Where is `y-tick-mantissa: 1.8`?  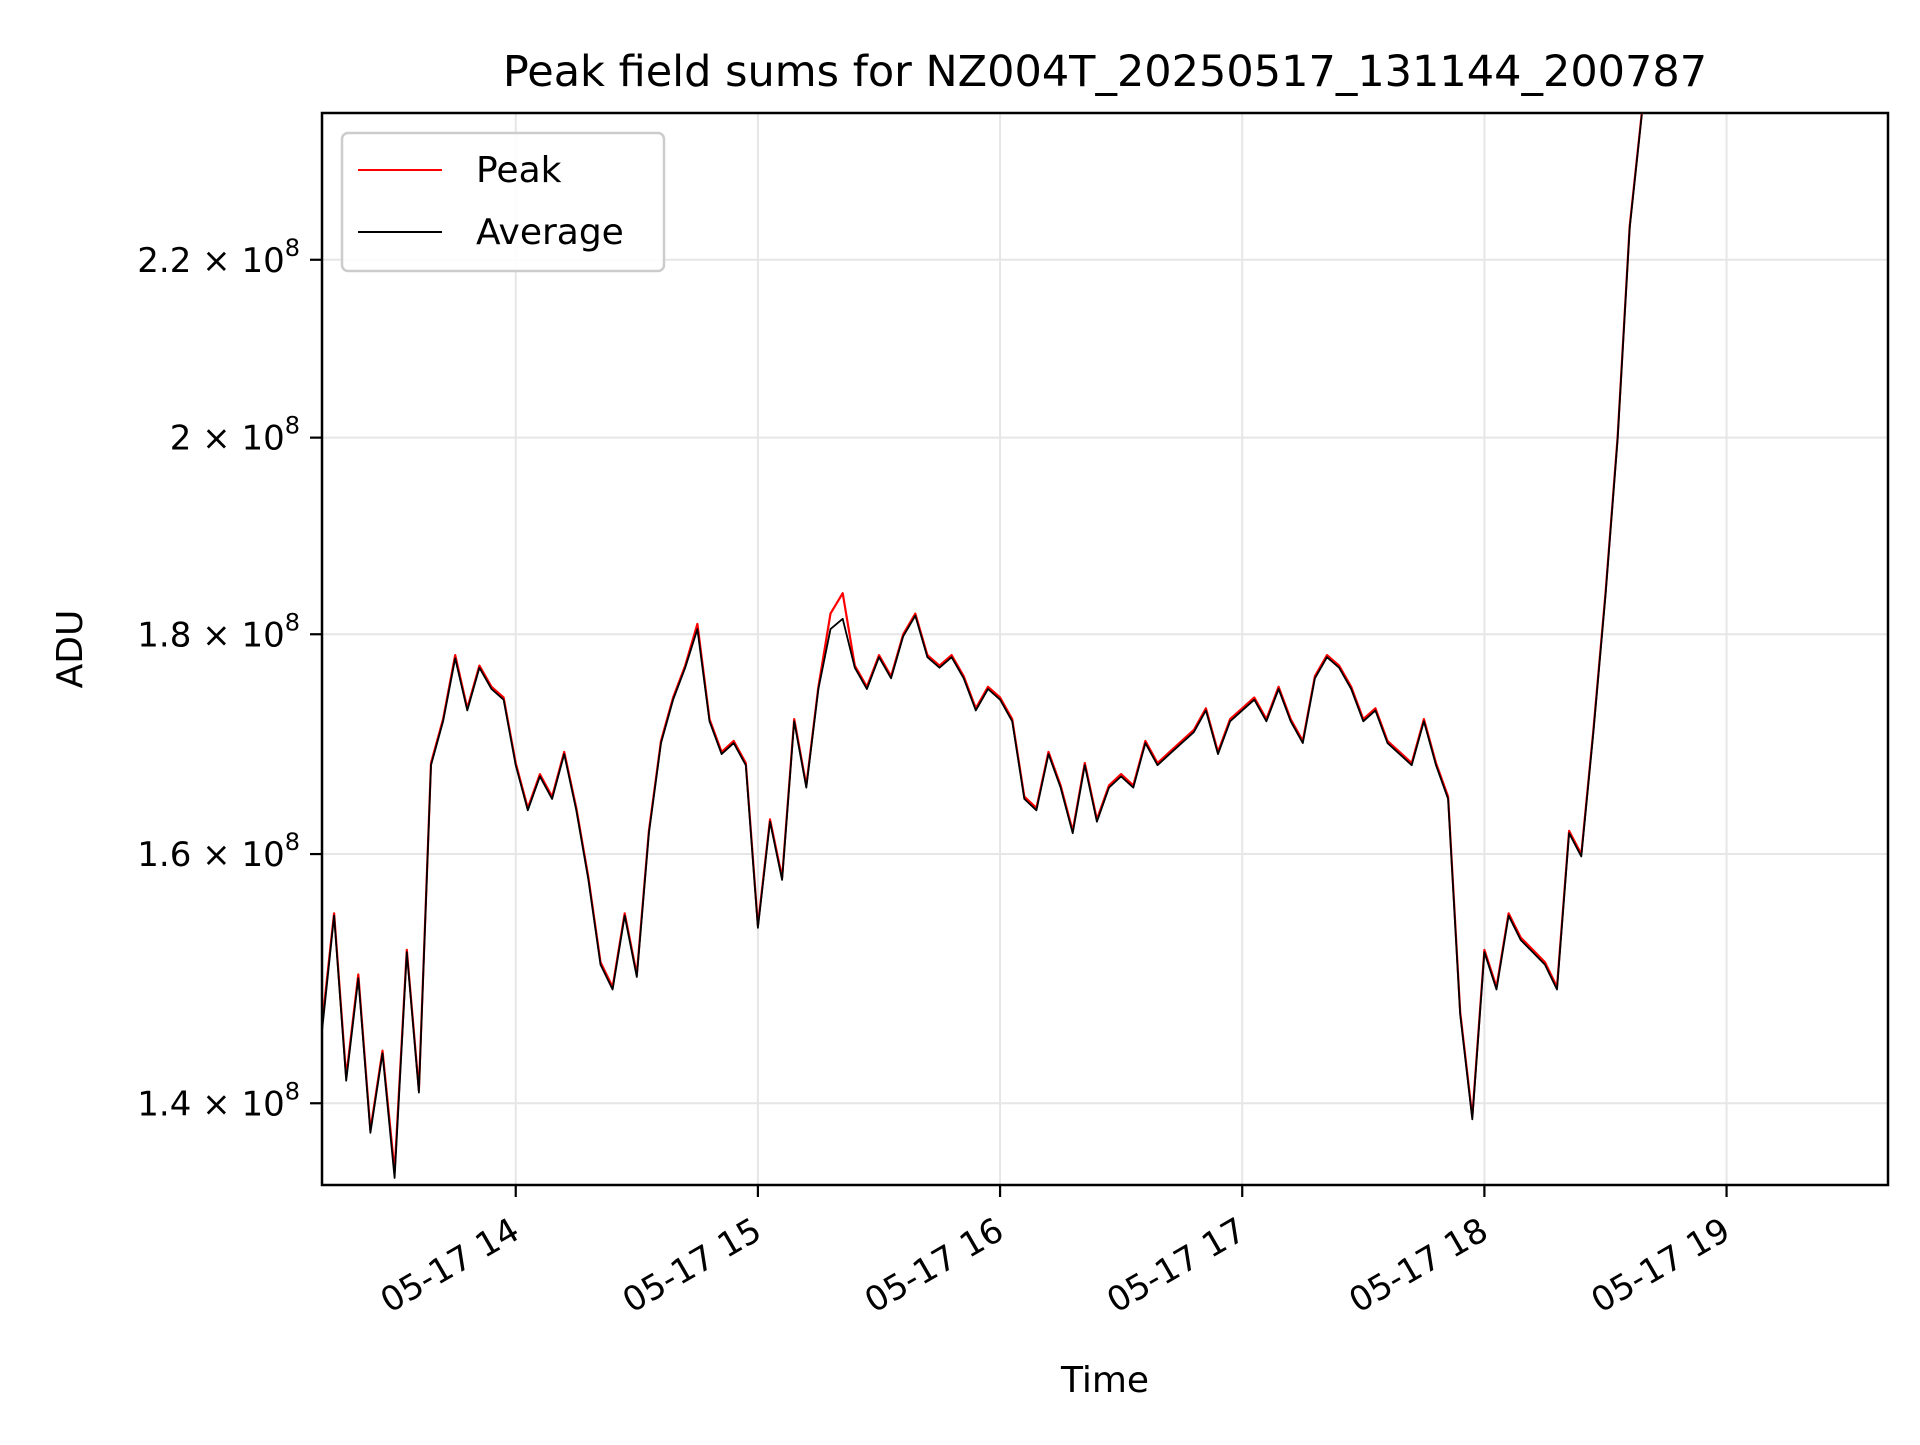 y-tick-mantissa: 1.8 is located at coordinates (164, 635).